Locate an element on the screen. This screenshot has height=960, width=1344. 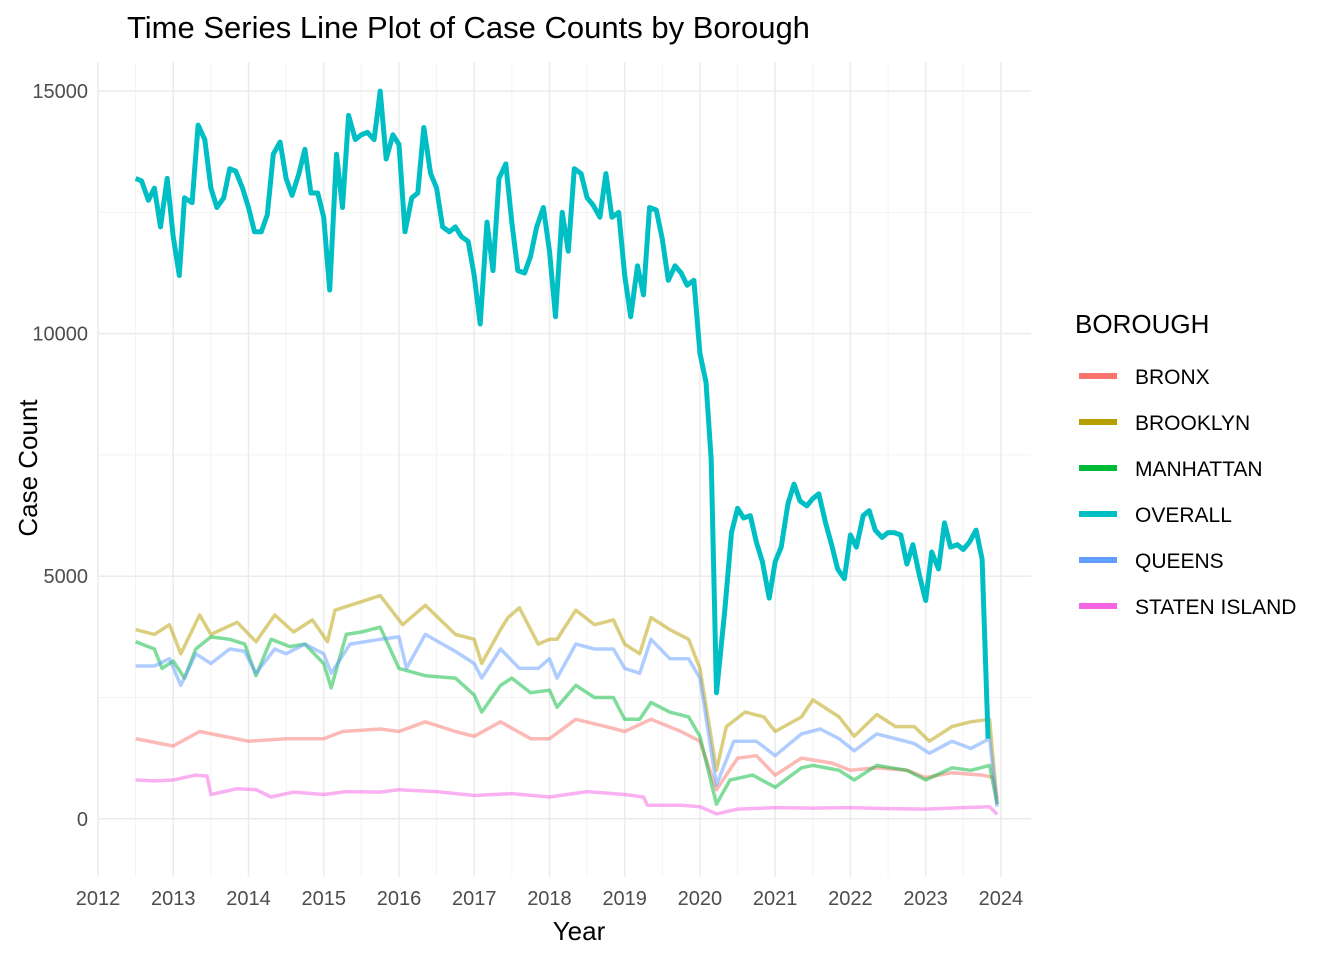
y-tick-label: 10000 is located at coordinates (60, 335).